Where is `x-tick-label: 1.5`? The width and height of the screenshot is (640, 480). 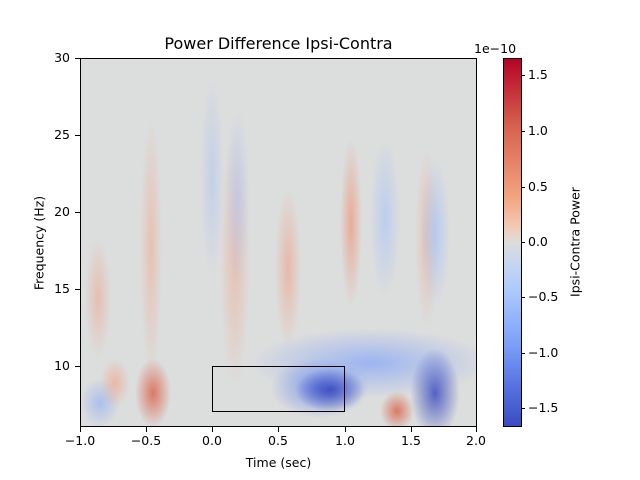 x-tick-label: 1.5 is located at coordinates (411, 440).